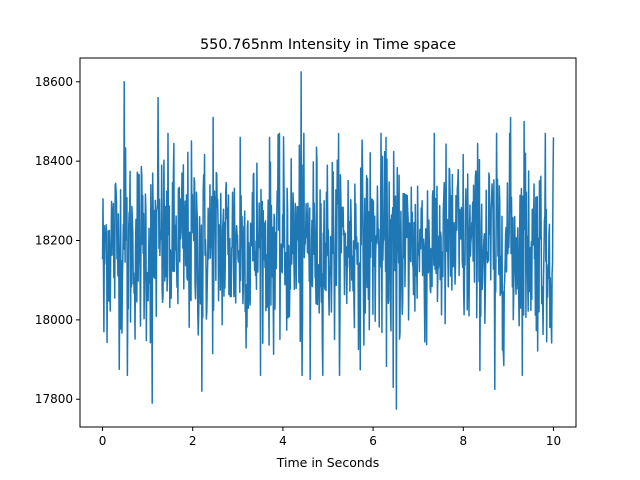  Describe the element at coordinates (373, 441) in the screenshot. I see `x-tick-label: 6` at that location.